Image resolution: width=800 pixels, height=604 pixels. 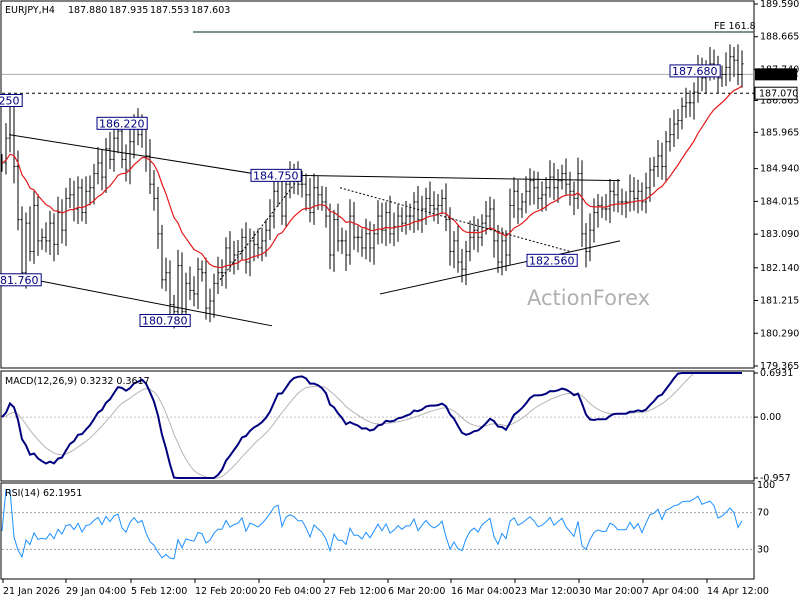 I want to click on price-tick-label: 185.965, so click(x=779, y=132).